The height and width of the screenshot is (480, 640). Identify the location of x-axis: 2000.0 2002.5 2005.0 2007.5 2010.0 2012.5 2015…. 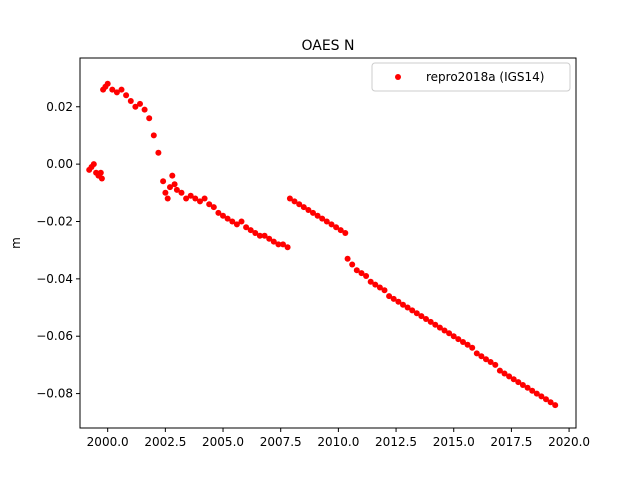
(338, 438).